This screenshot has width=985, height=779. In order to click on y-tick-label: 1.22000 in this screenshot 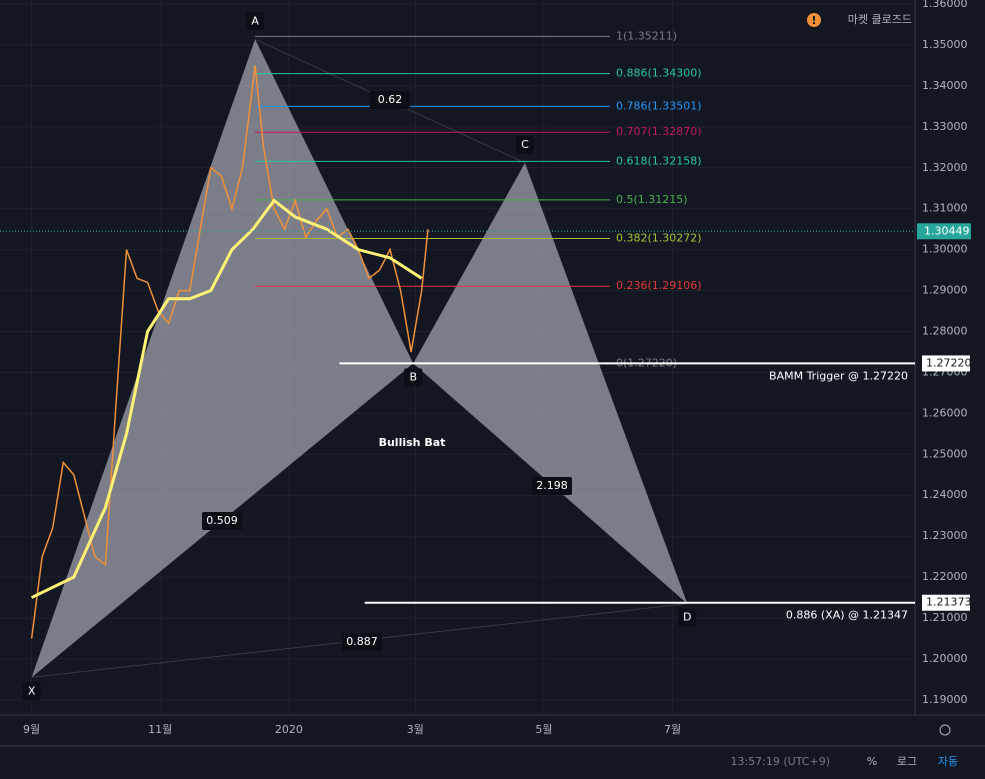, I will do `click(945, 576)`.